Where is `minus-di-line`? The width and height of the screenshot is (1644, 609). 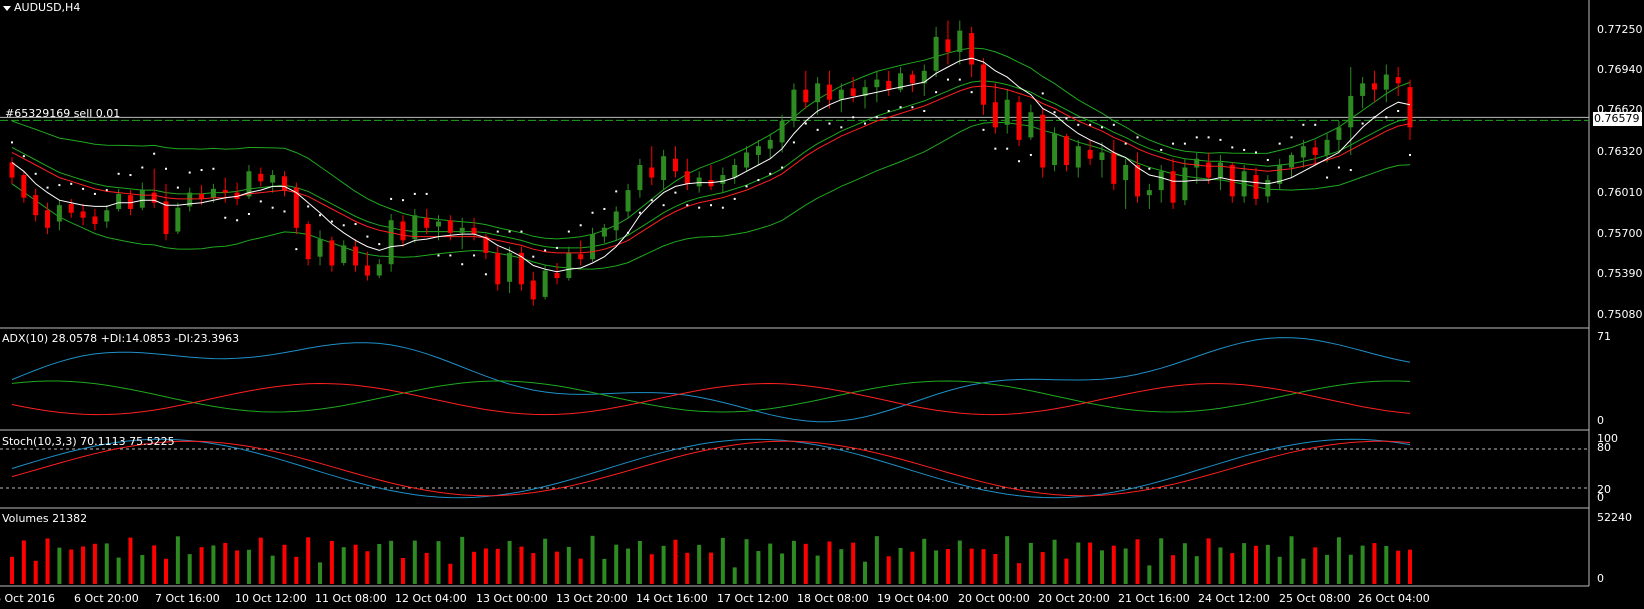 minus-di-line is located at coordinates (711, 399).